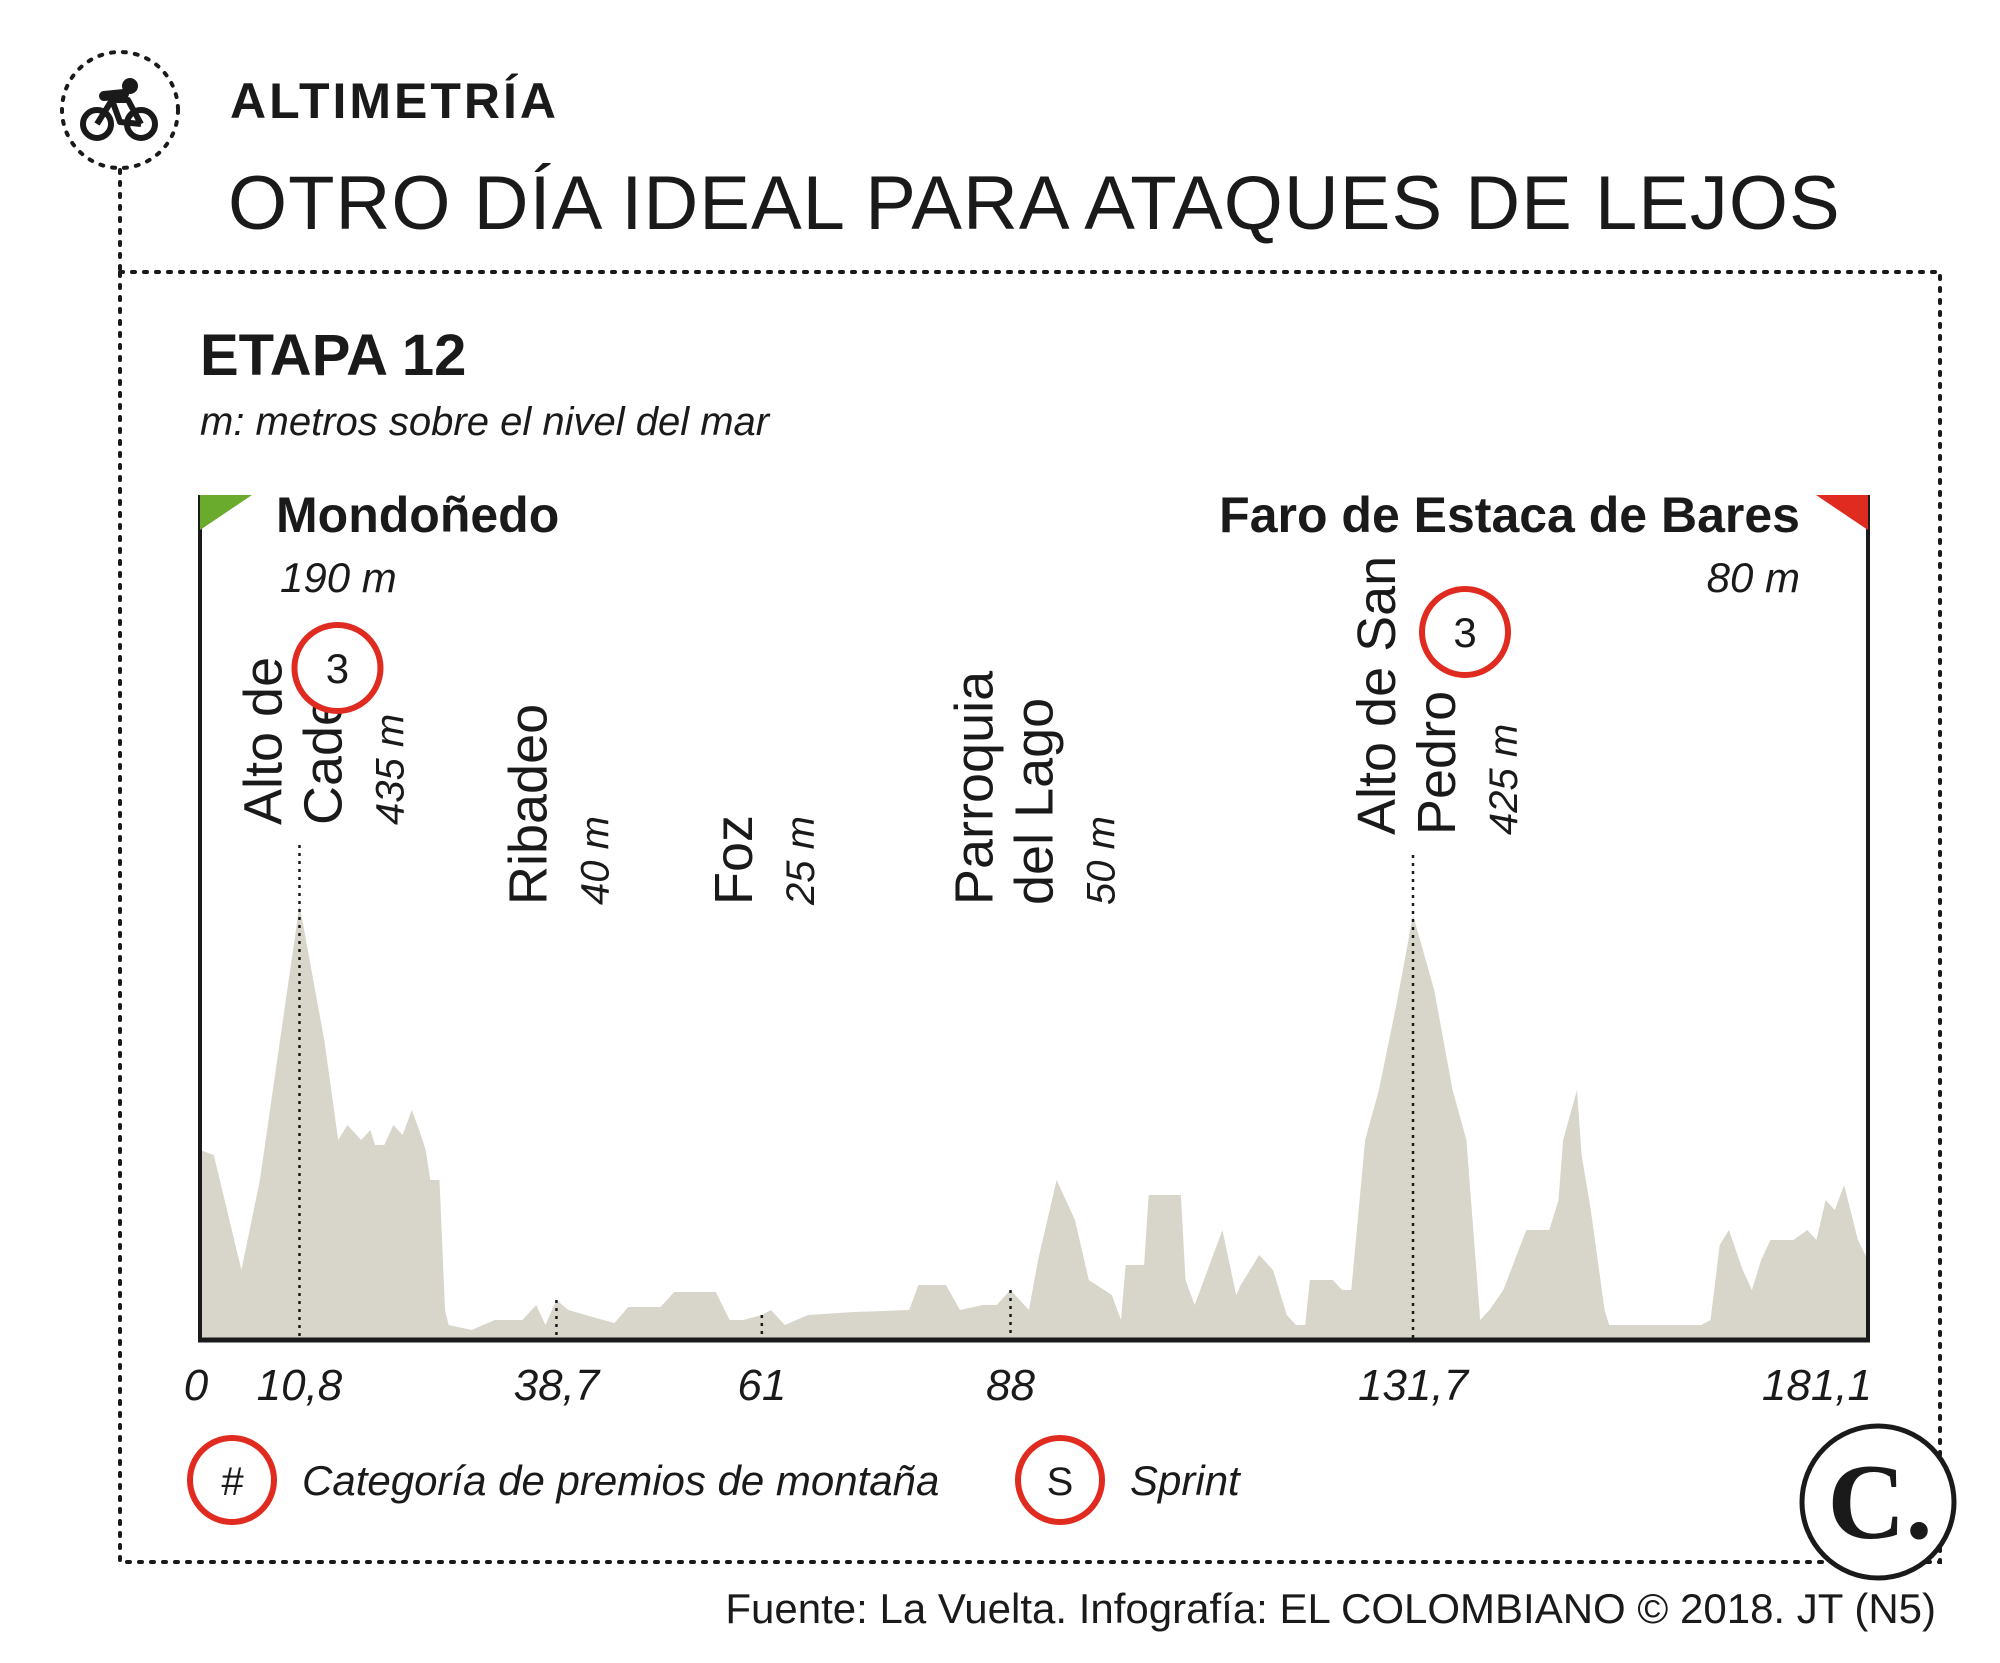 Image resolution: width=2000 pixels, height=1663 pixels. Describe the element at coordinates (395, 101) in the screenshot. I see `kicker: ALTIMETRÍA` at that location.